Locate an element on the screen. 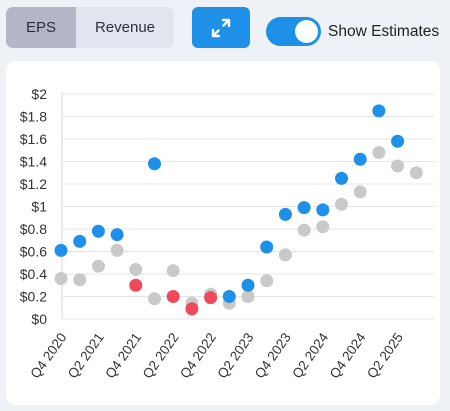  x-tick-label: Q2 2022 is located at coordinates (161, 355).